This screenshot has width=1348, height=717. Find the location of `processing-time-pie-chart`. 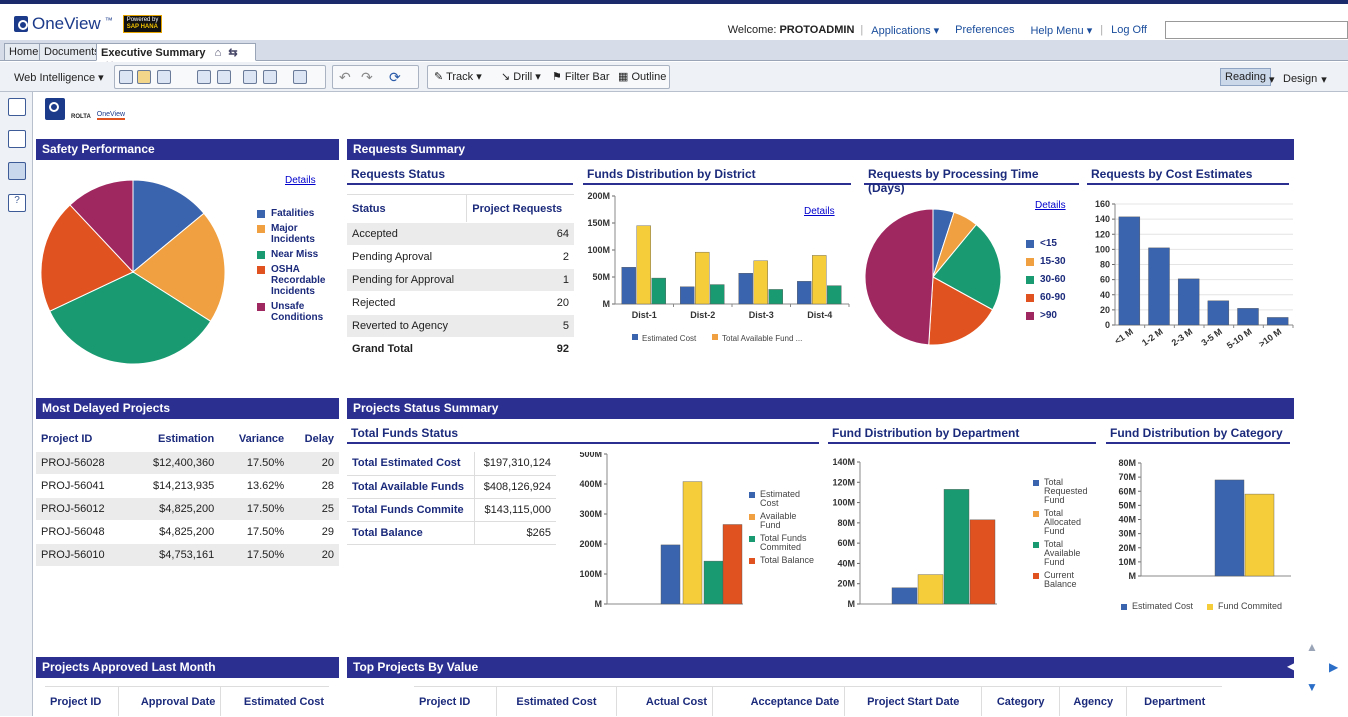

processing-time-pie-chart is located at coordinates (933, 277).